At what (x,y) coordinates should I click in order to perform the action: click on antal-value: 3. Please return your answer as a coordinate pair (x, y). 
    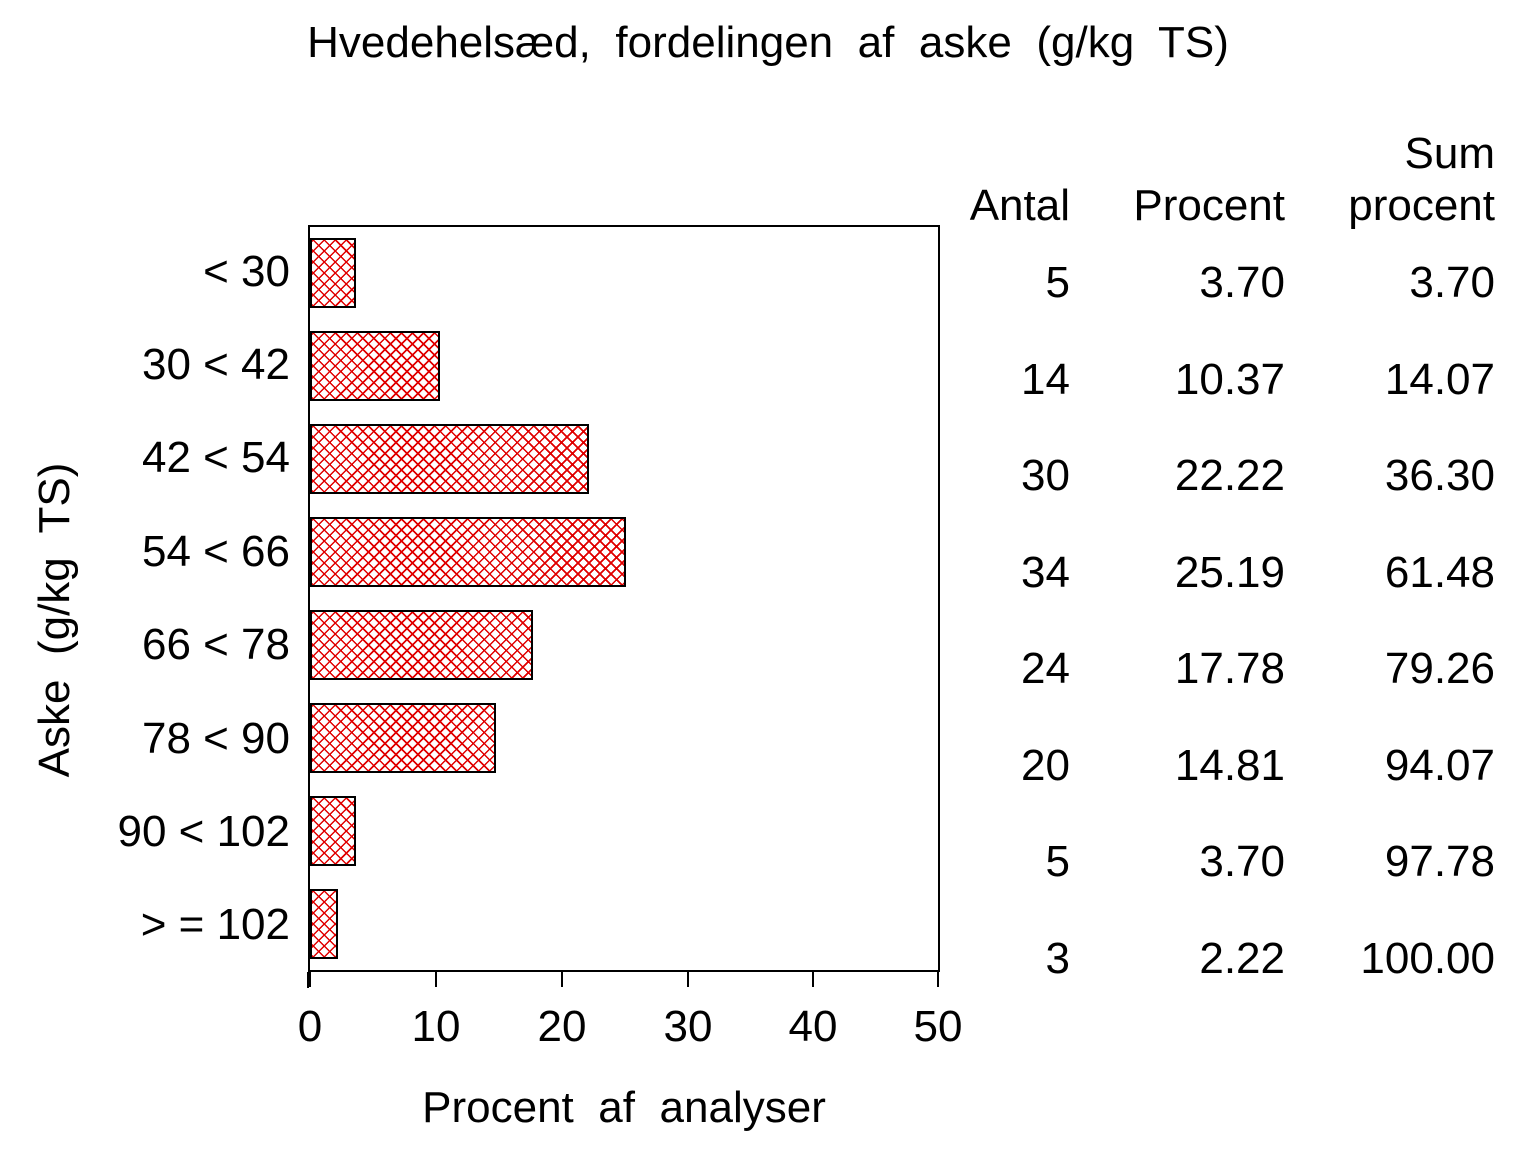
    Looking at the image, I should click on (1057, 958).